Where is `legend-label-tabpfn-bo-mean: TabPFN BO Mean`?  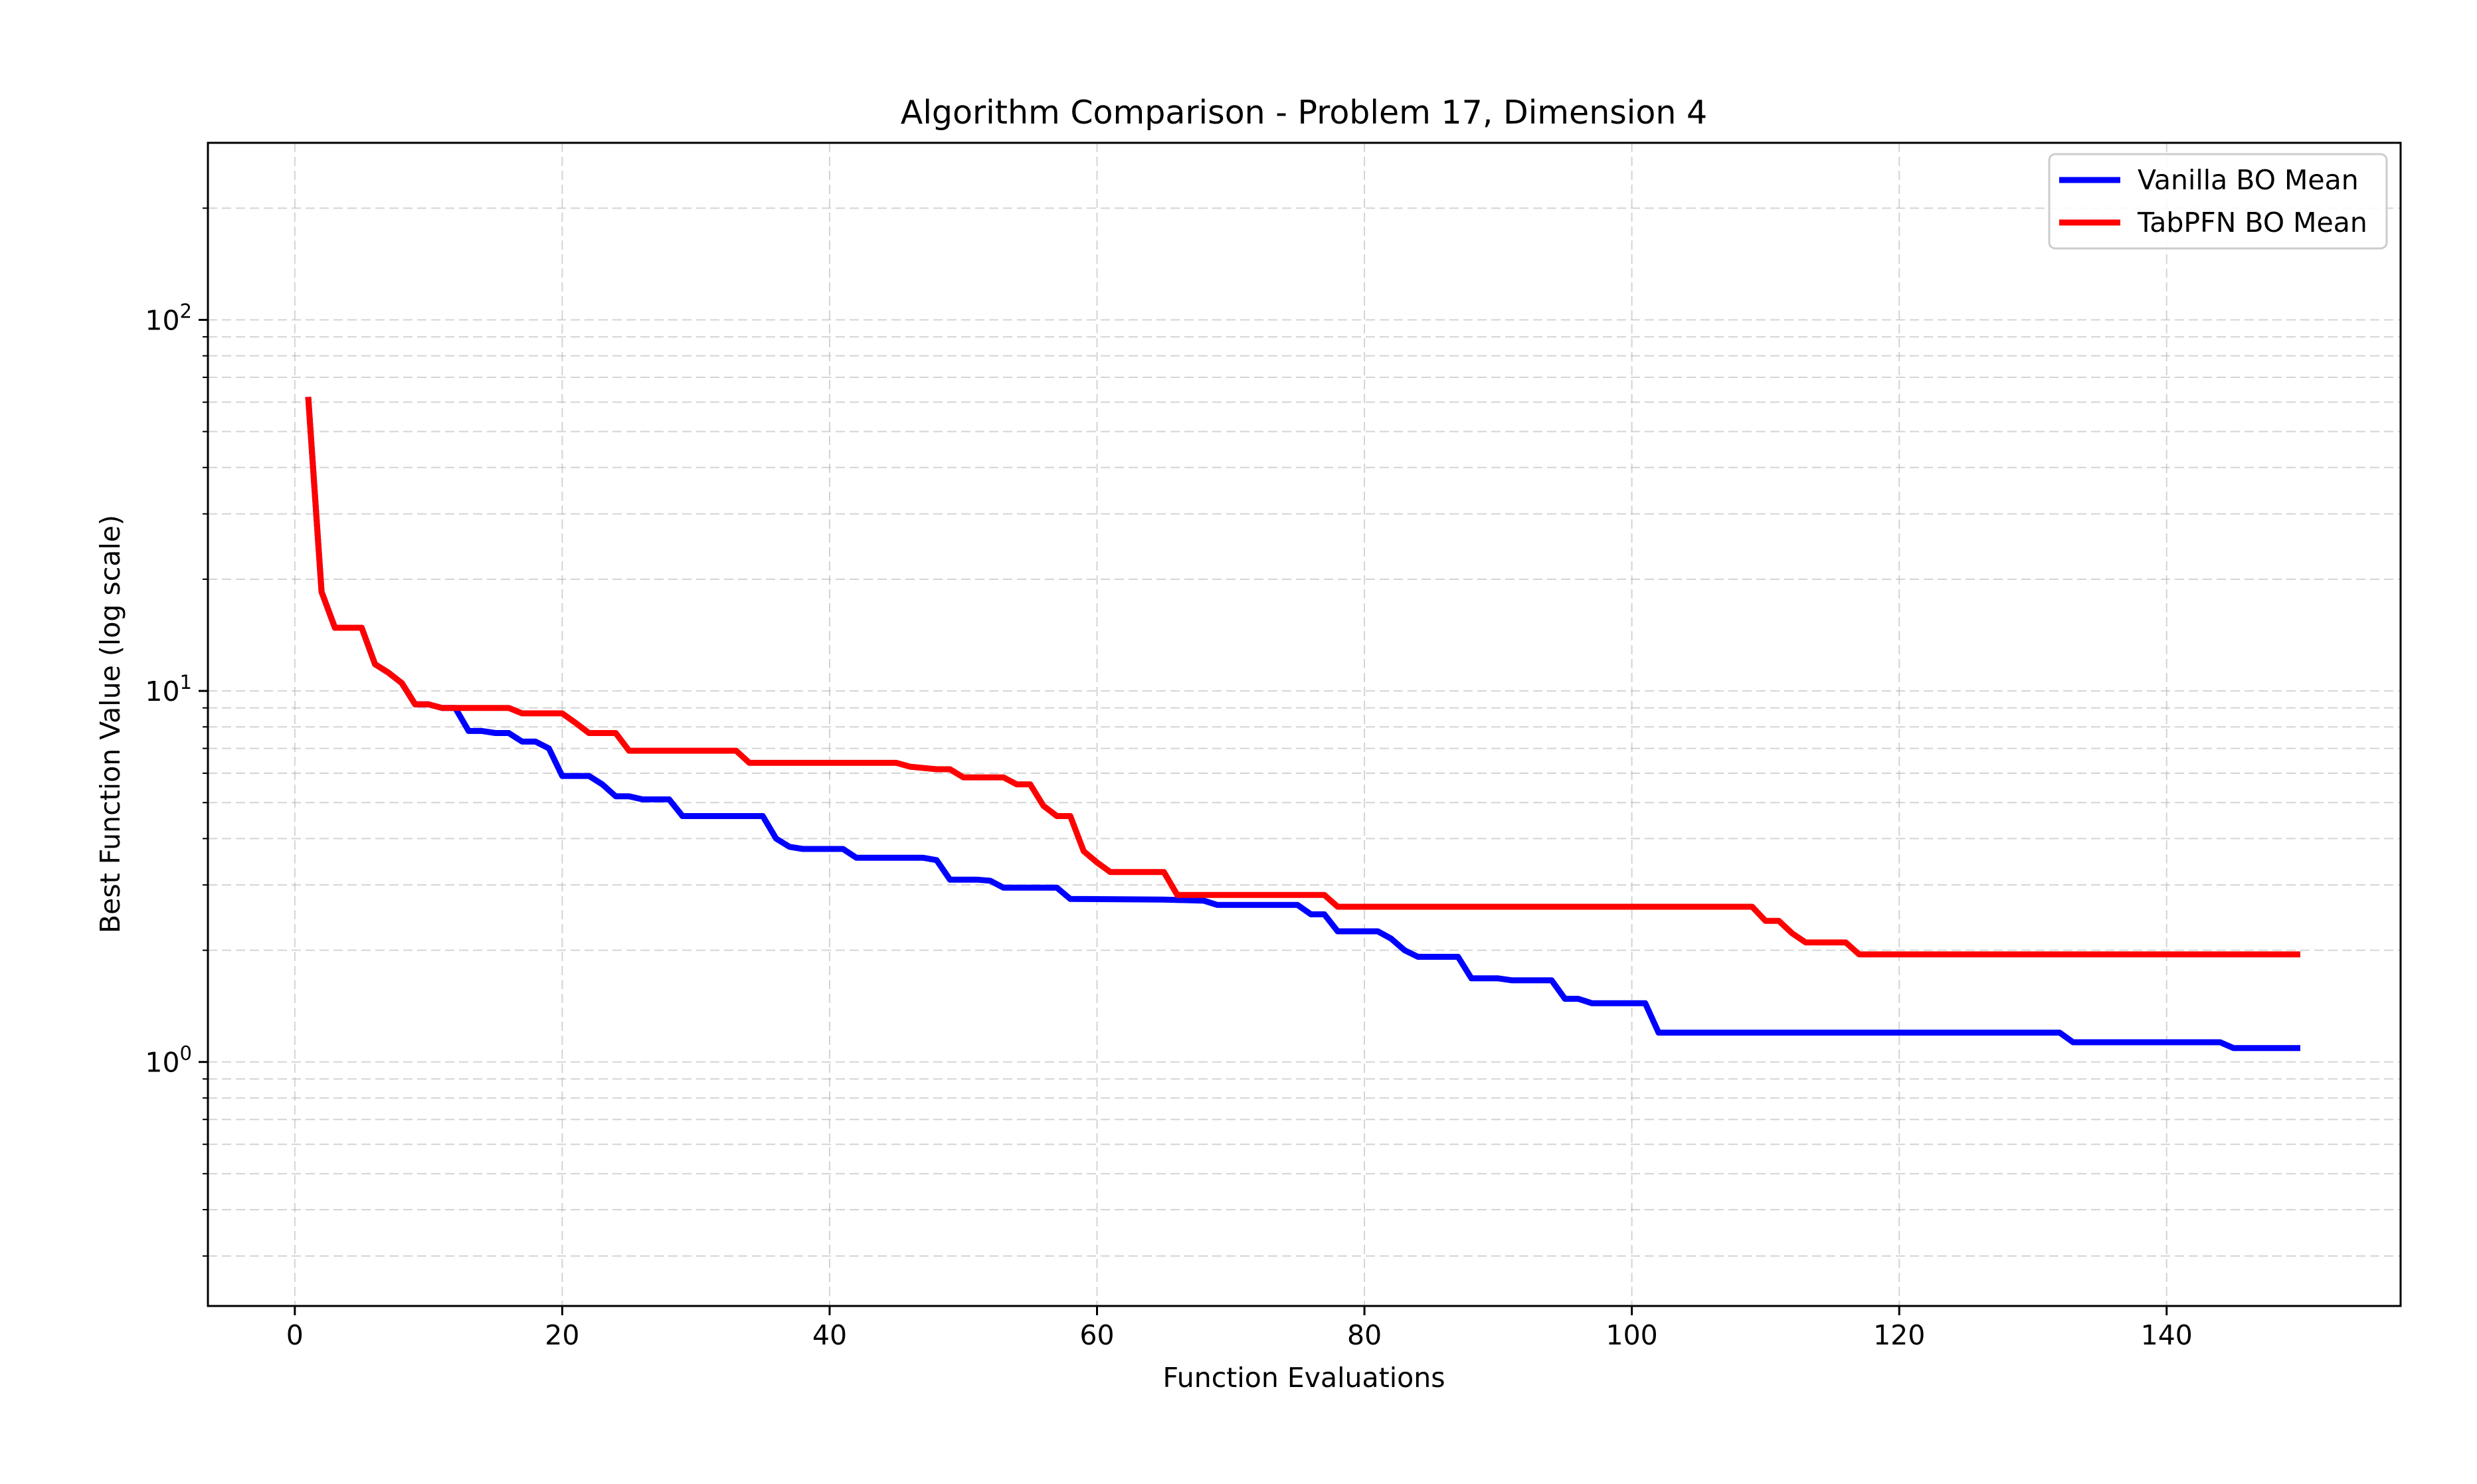
legend-label-tabpfn-bo-mean: TabPFN BO Mean is located at coordinates (2252, 223).